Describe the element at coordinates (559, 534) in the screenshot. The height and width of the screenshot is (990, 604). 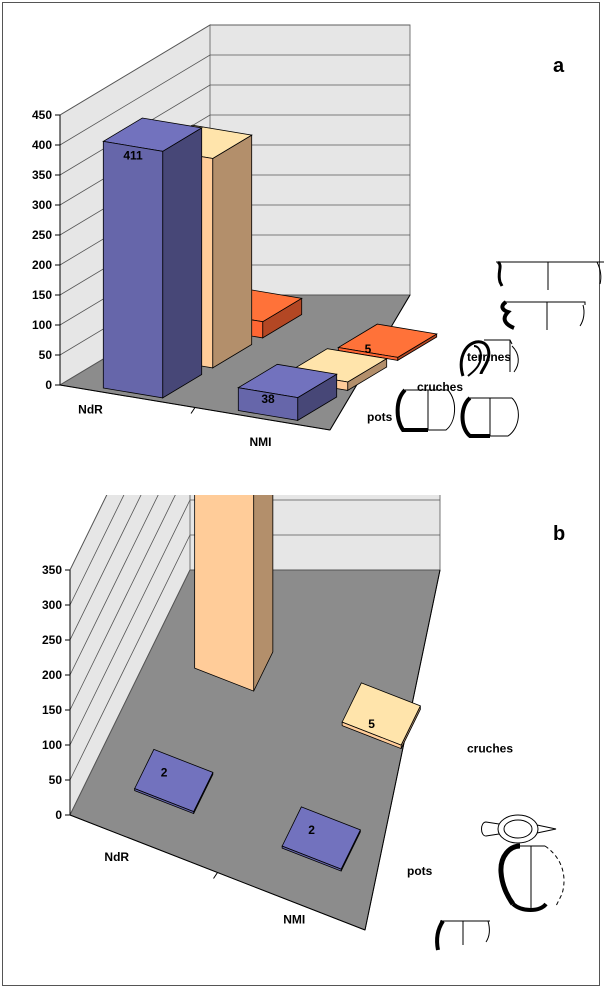
I see `panel-label: b` at that location.